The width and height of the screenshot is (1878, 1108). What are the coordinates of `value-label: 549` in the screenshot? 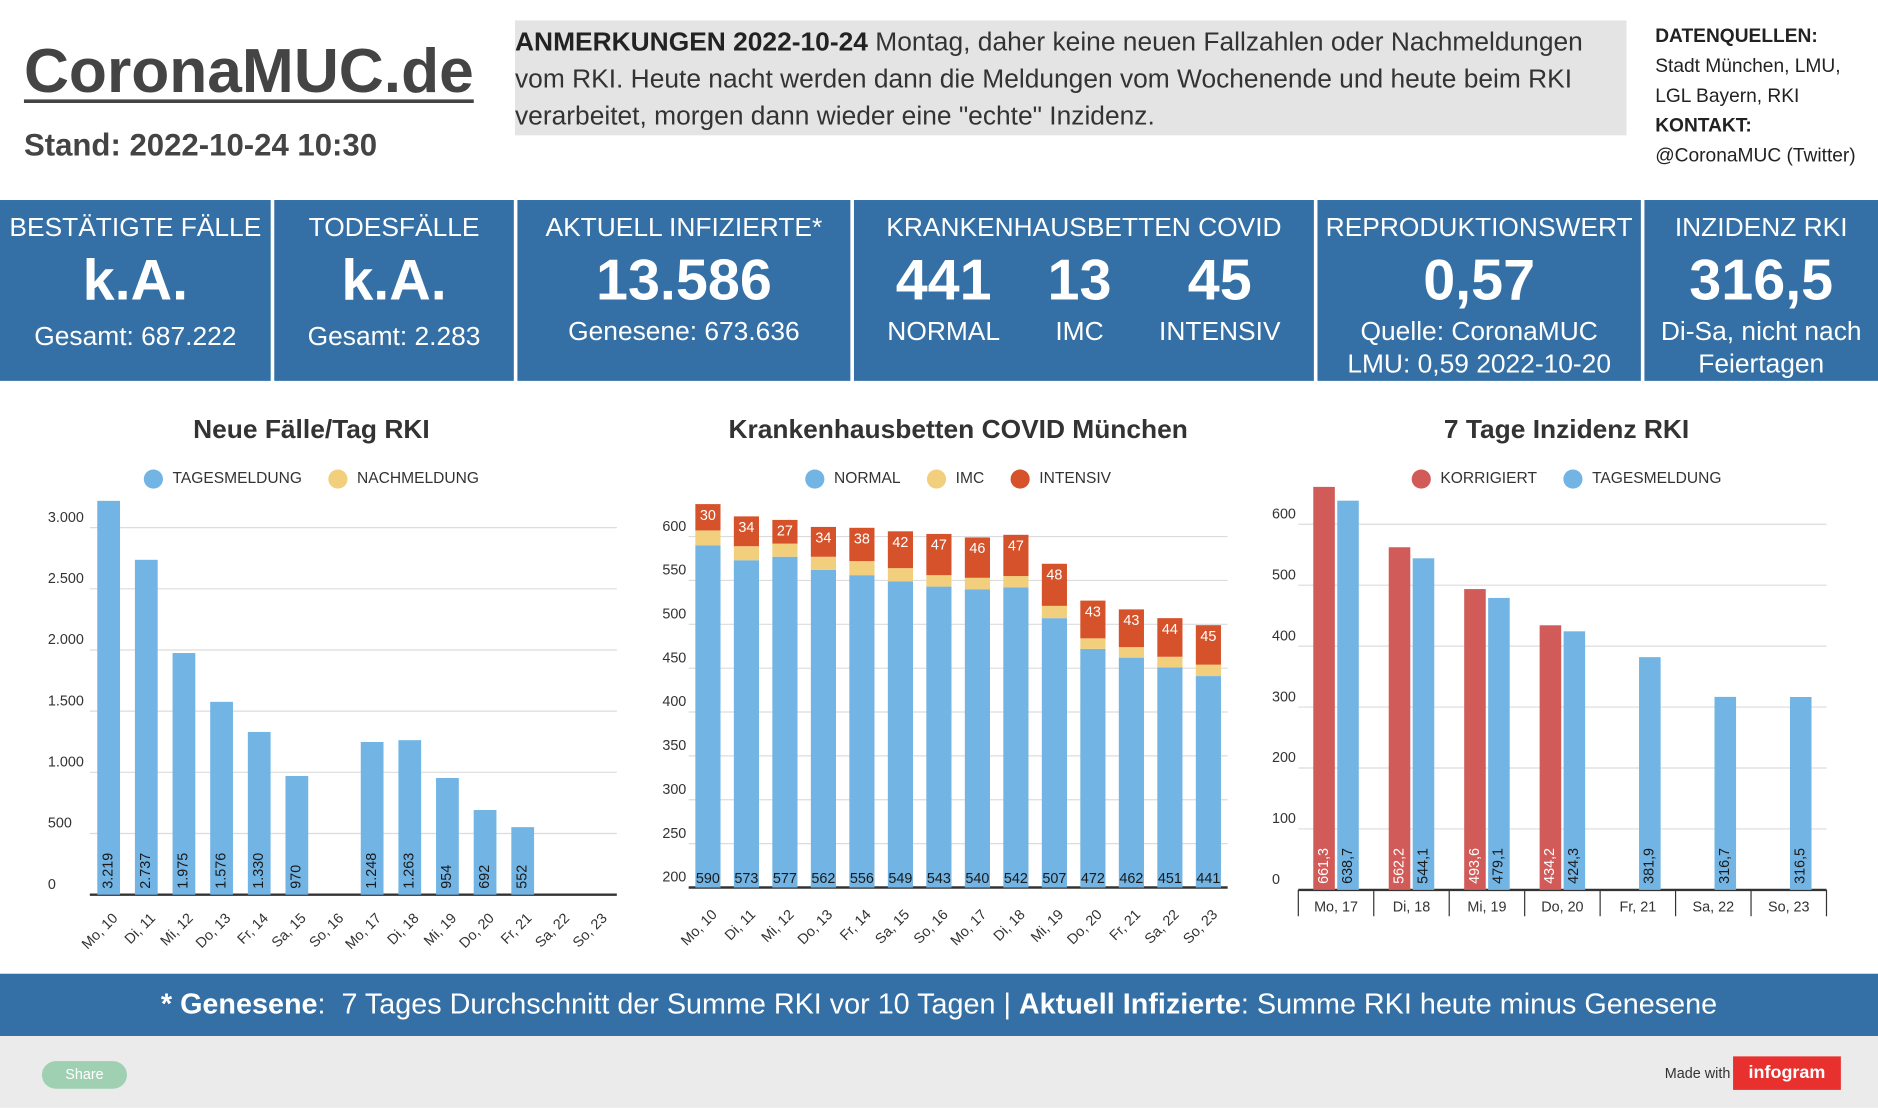 It's located at (900, 879).